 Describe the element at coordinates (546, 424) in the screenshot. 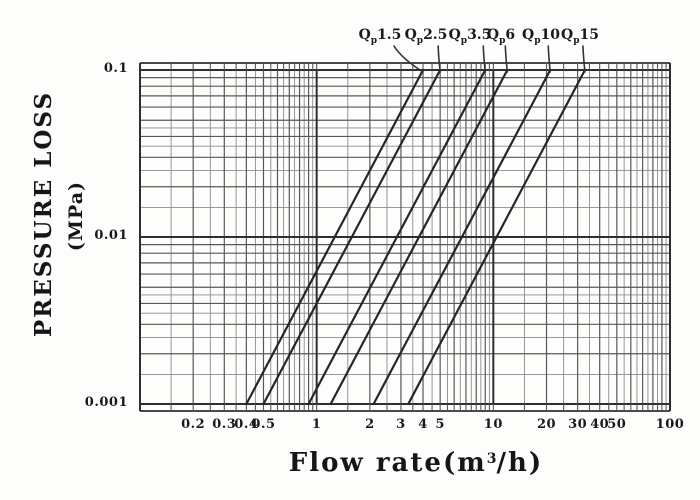

I see `x-tick-label: 20` at that location.